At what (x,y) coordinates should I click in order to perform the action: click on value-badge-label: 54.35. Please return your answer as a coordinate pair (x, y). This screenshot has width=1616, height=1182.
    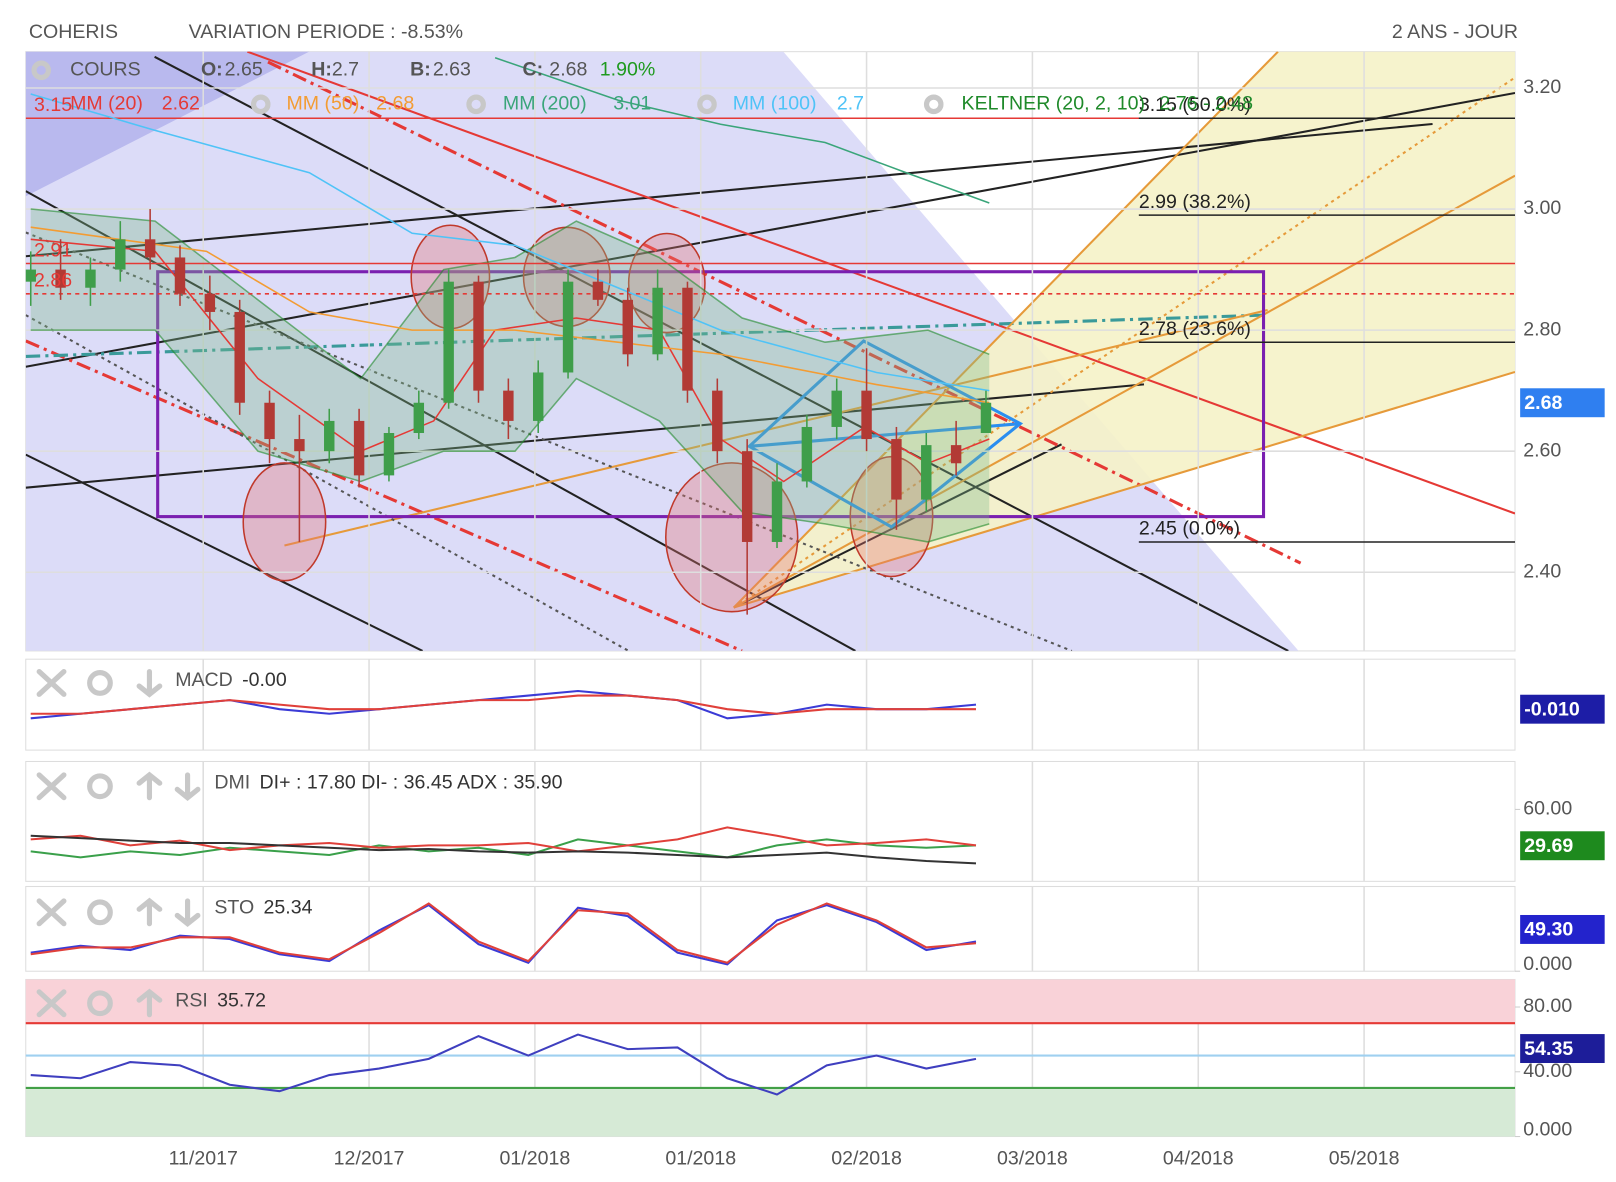
    Looking at the image, I should click on (1548, 1049).